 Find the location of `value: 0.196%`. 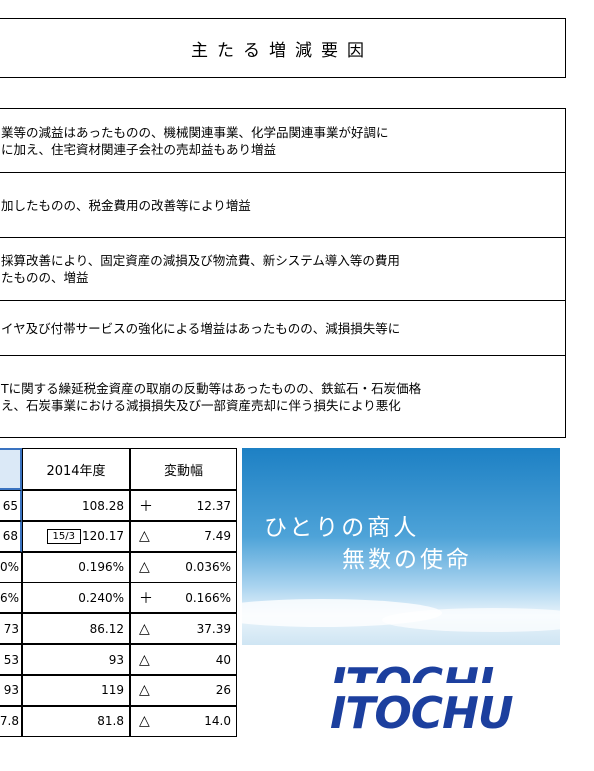

value: 0.196% is located at coordinates (101, 567).